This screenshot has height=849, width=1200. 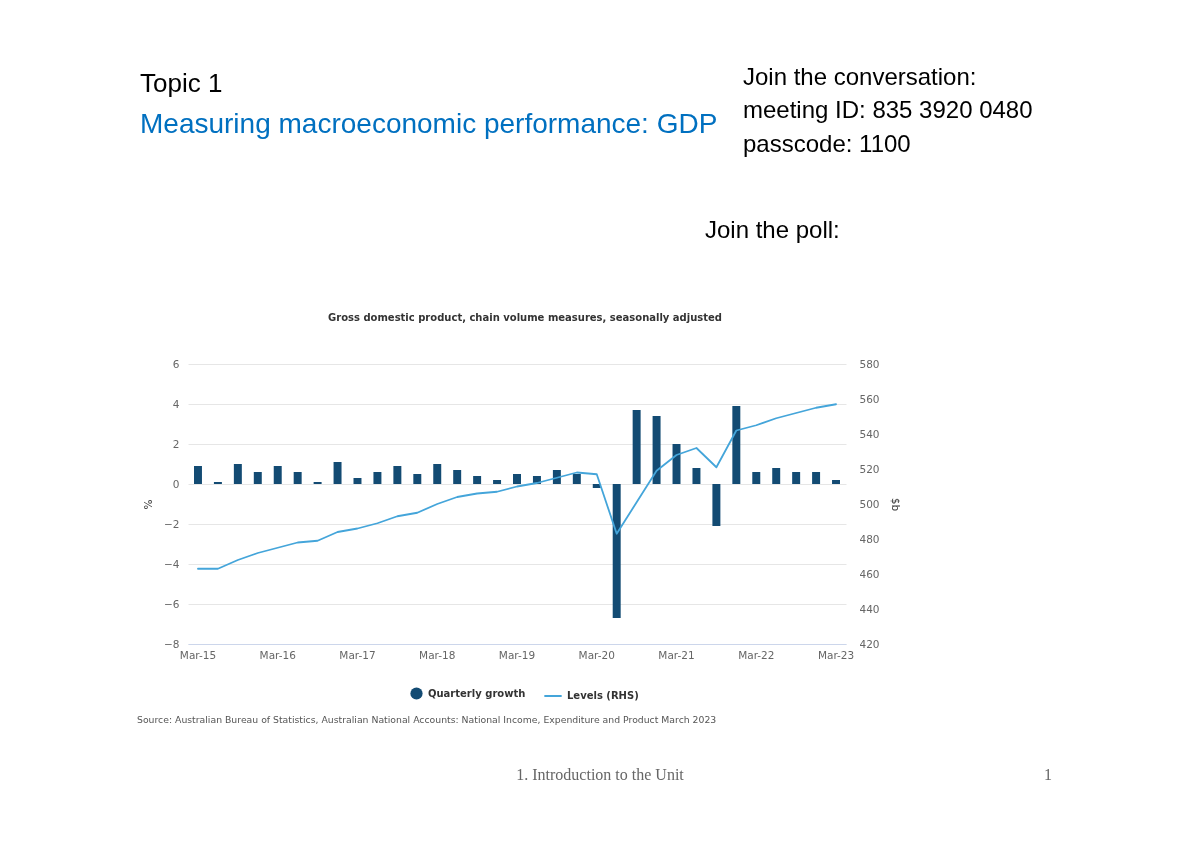 I want to click on chart-title: Gross domestic product, chain volume measures, seasonally adjusted, so click(x=525, y=317).